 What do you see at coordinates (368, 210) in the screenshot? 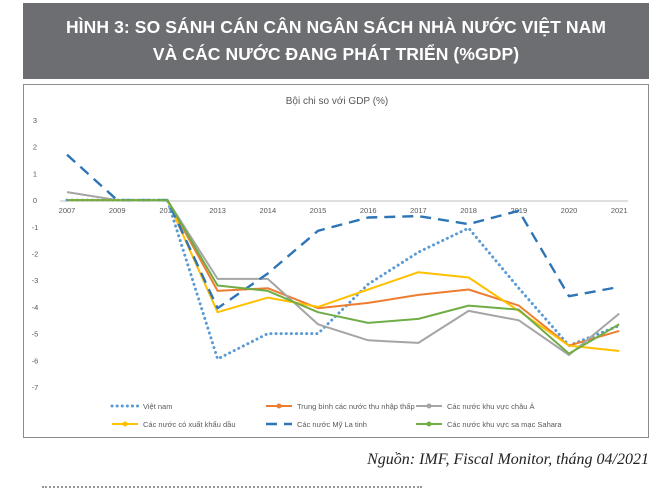
I see `x-tick-label: 2016` at bounding box center [368, 210].